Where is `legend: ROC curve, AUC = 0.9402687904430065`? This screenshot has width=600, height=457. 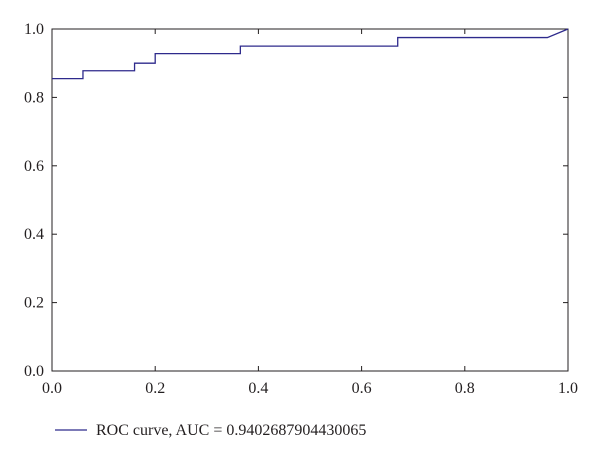
legend: ROC curve, AUC = 0.9402687904430065 is located at coordinates (210, 430).